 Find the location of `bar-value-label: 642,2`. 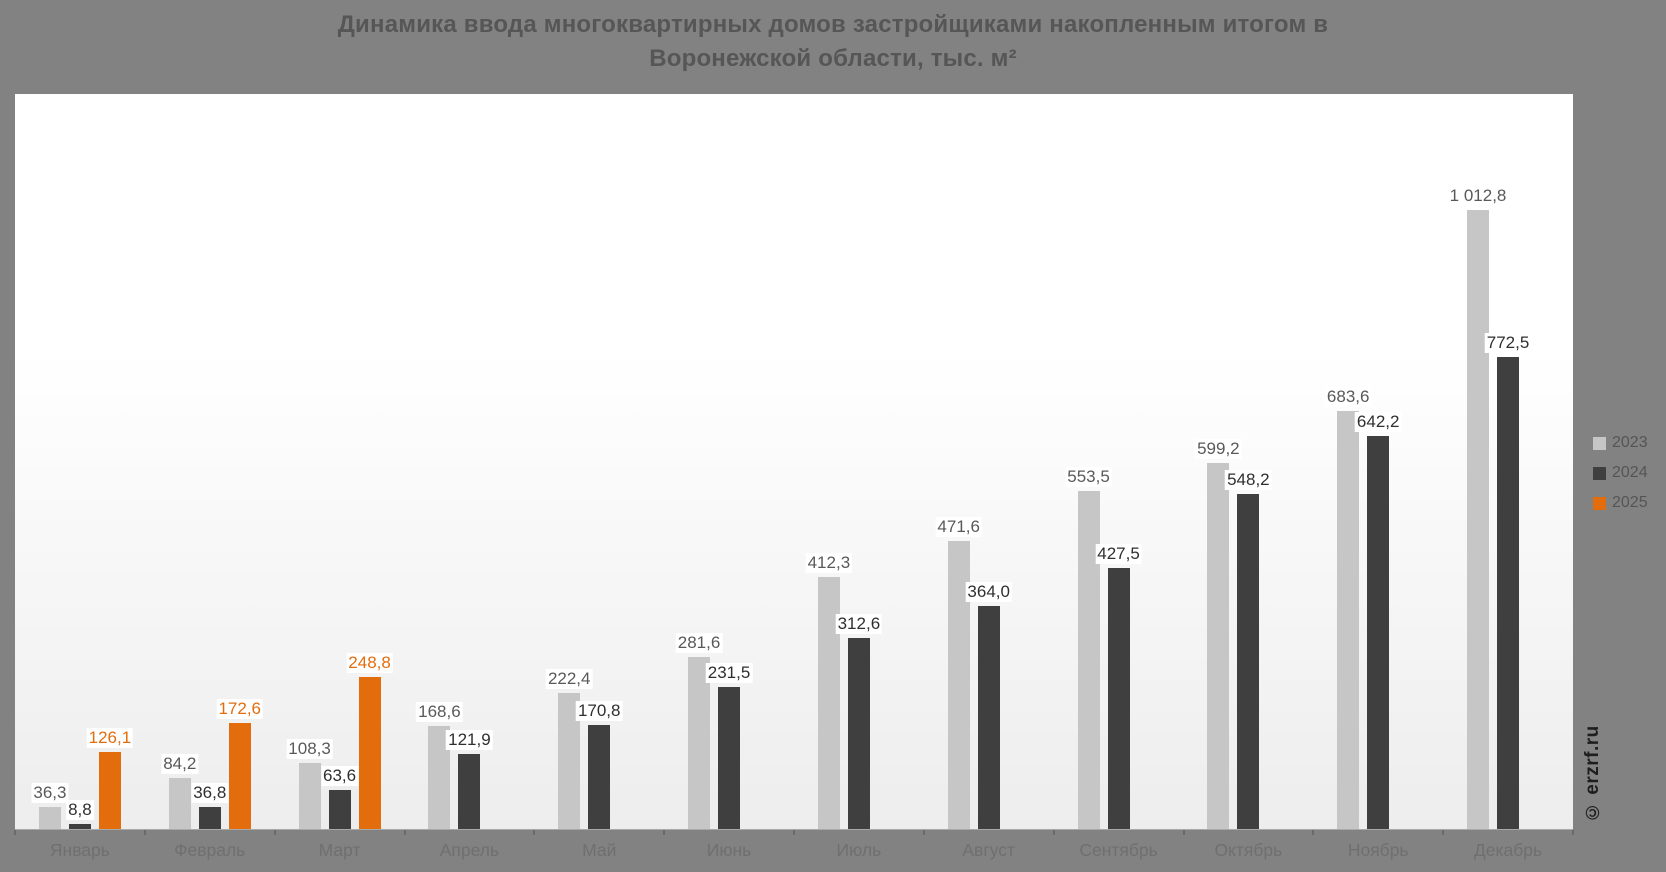

bar-value-label: 642,2 is located at coordinates (1378, 422).